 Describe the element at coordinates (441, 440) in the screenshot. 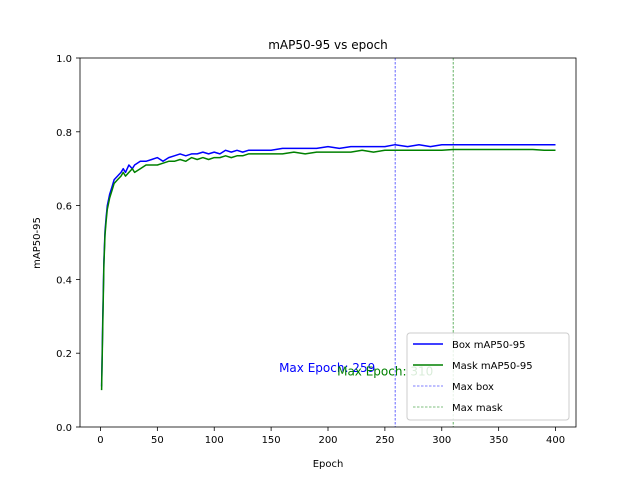

I see `x-tick-label: 300` at that location.